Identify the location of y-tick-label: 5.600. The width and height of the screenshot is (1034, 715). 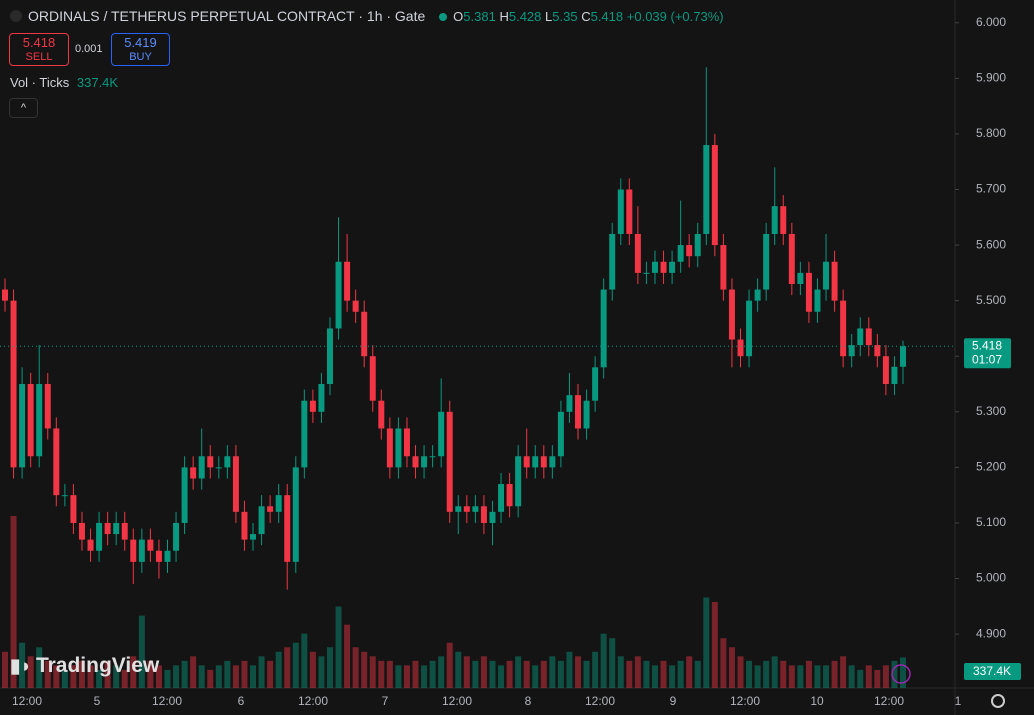
(991, 244).